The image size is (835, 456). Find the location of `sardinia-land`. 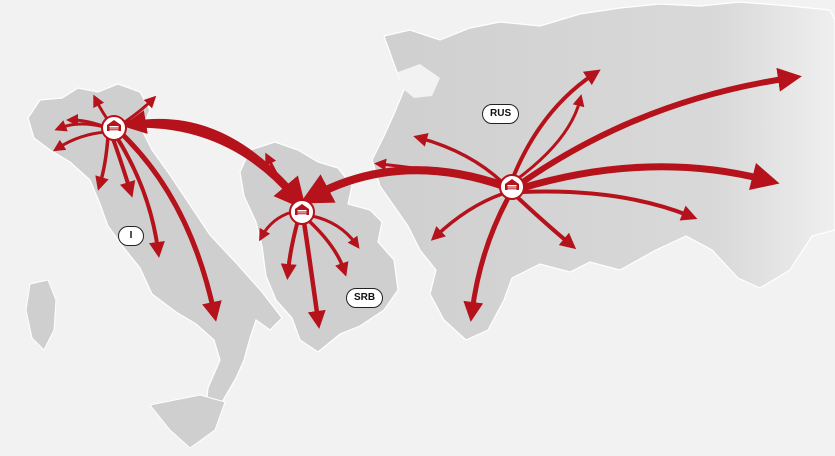

sardinia-land is located at coordinates (41, 315).